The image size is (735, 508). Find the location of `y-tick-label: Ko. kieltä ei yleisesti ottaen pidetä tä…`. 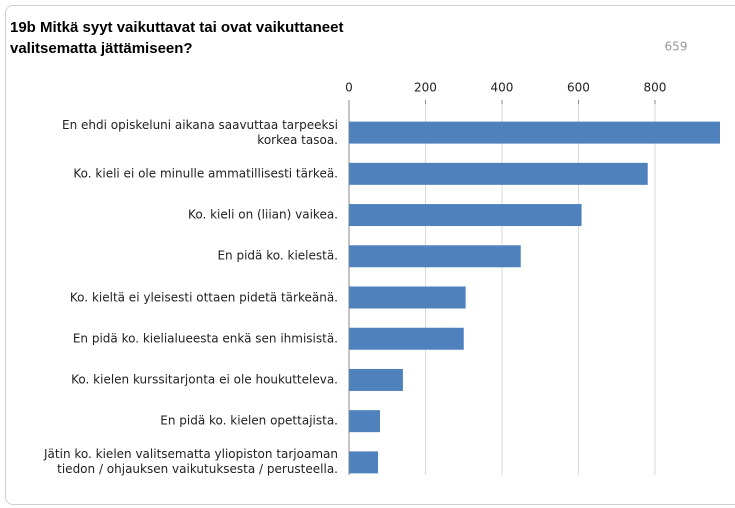

y-tick-label: Ko. kieltä ei yleisesti ottaen pidetä tä… is located at coordinates (203, 297).